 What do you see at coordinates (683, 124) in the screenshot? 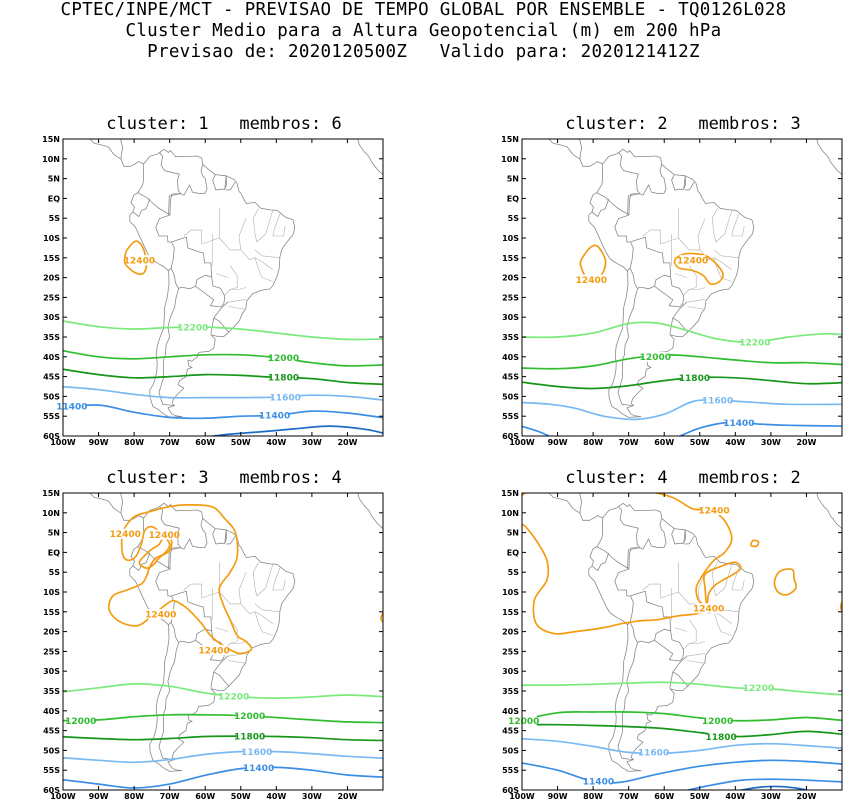
I see `panel-2-title: cluster: 2 membros: 3` at bounding box center [683, 124].